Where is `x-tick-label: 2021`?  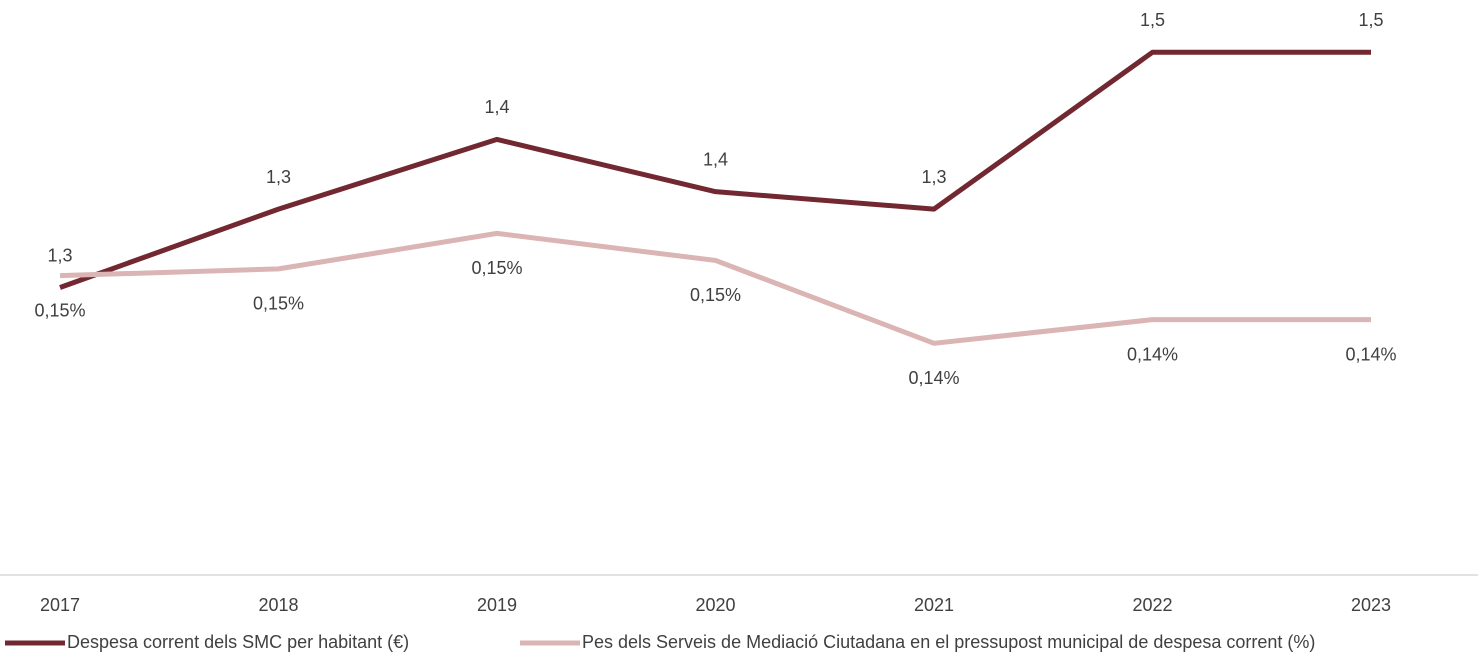
x-tick-label: 2021 is located at coordinates (934, 605).